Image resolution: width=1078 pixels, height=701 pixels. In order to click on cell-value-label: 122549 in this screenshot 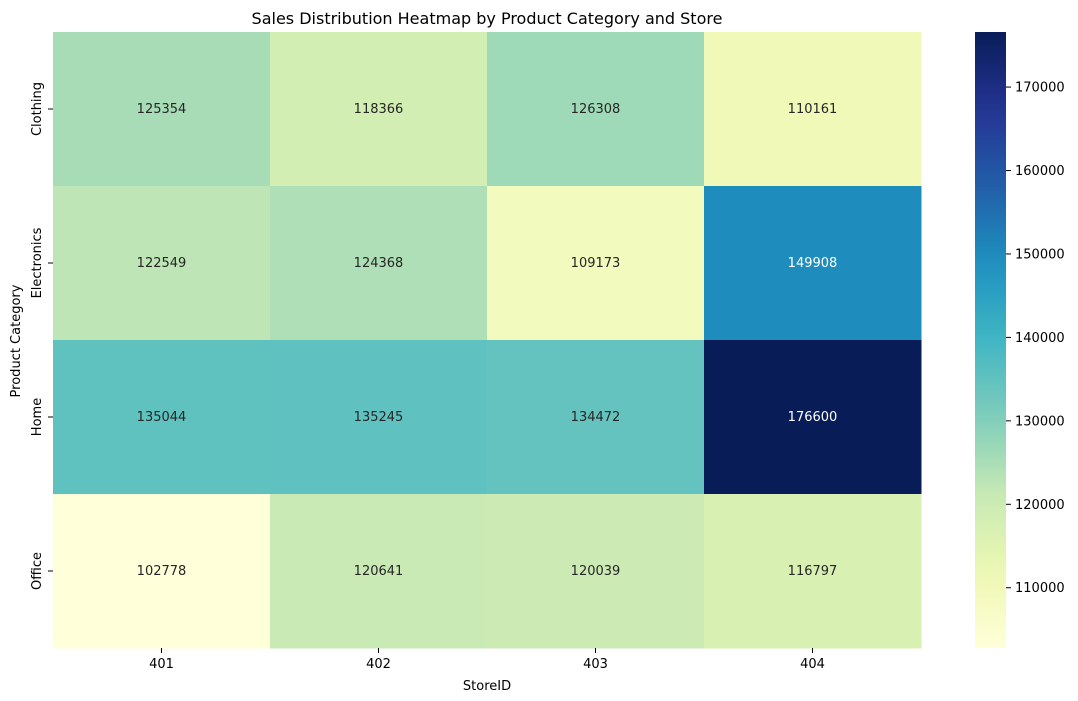, I will do `click(162, 263)`.